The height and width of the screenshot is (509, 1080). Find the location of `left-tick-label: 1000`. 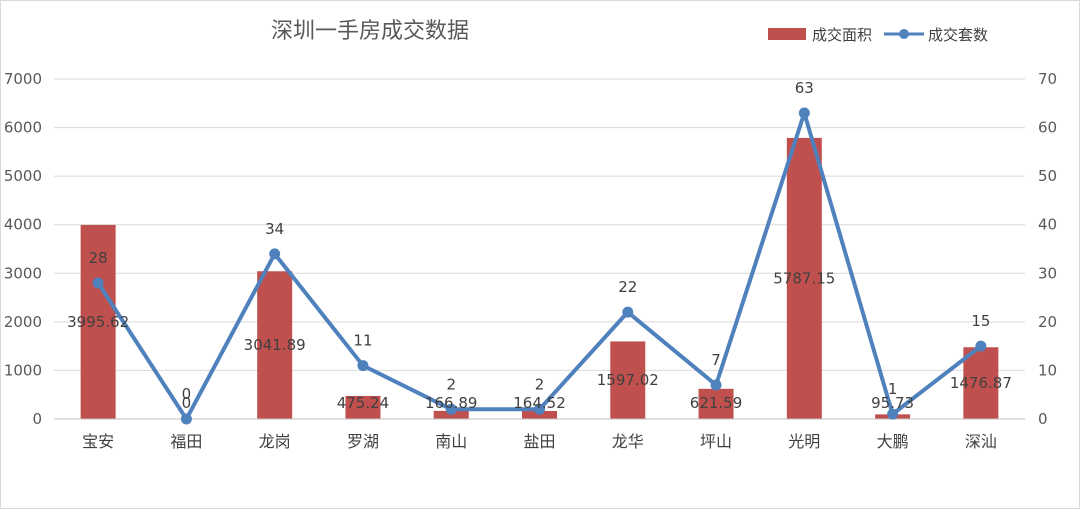

left-tick-label: 1000 is located at coordinates (23, 370).